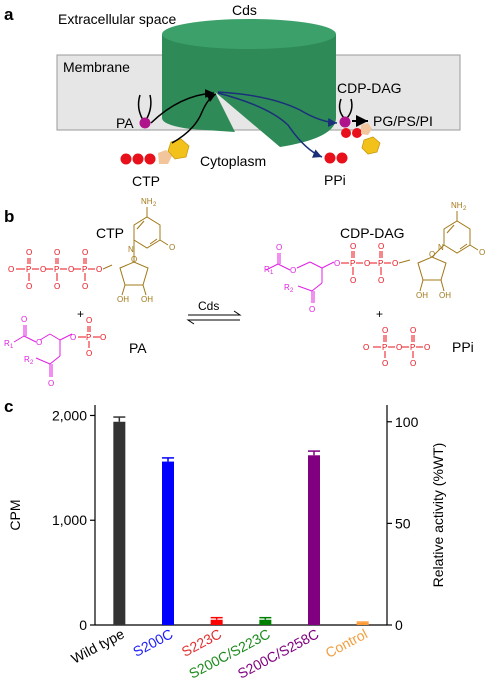 This screenshot has width=500, height=685. What do you see at coordinates (80, 314) in the screenshot?
I see `plus-left: +` at bounding box center [80, 314].